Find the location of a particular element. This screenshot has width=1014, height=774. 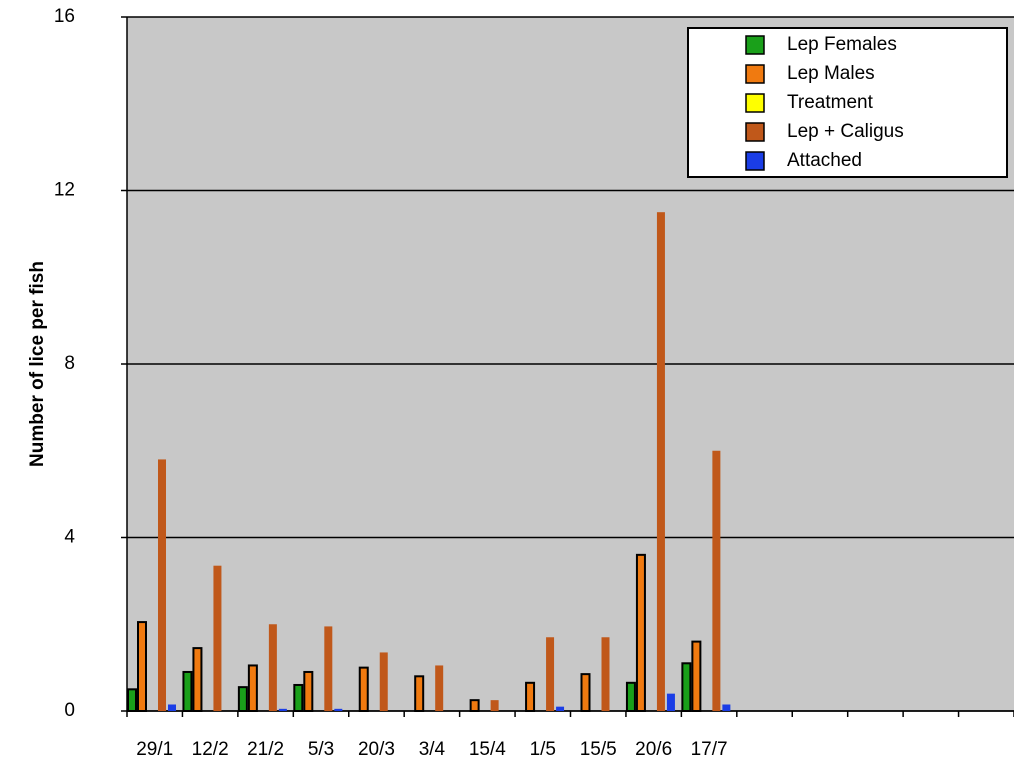

legend-label: Lep Males is located at coordinates (831, 73).